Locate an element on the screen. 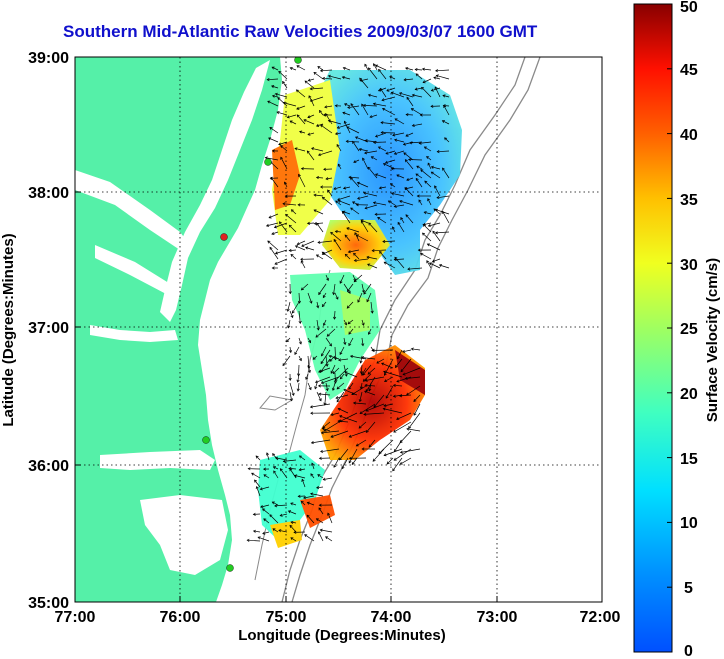 This screenshot has width=724, height=659. x-tick-label: 75:00 is located at coordinates (286, 617).